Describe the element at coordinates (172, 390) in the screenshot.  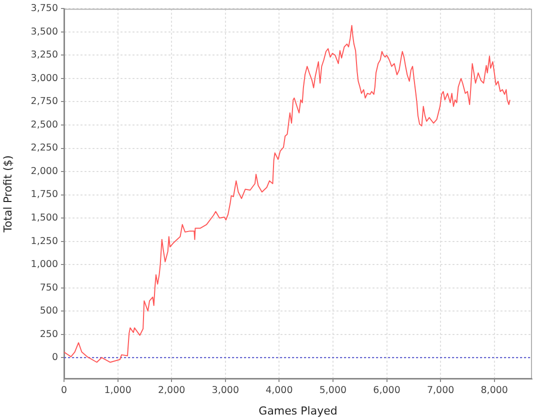
I see `x-tick-label: 2,000` at that location.